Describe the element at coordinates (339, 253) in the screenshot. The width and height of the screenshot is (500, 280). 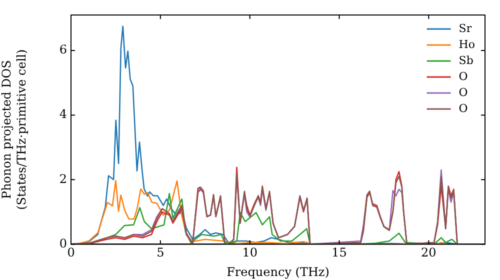
I see `x-tick-label: 15` at that location.